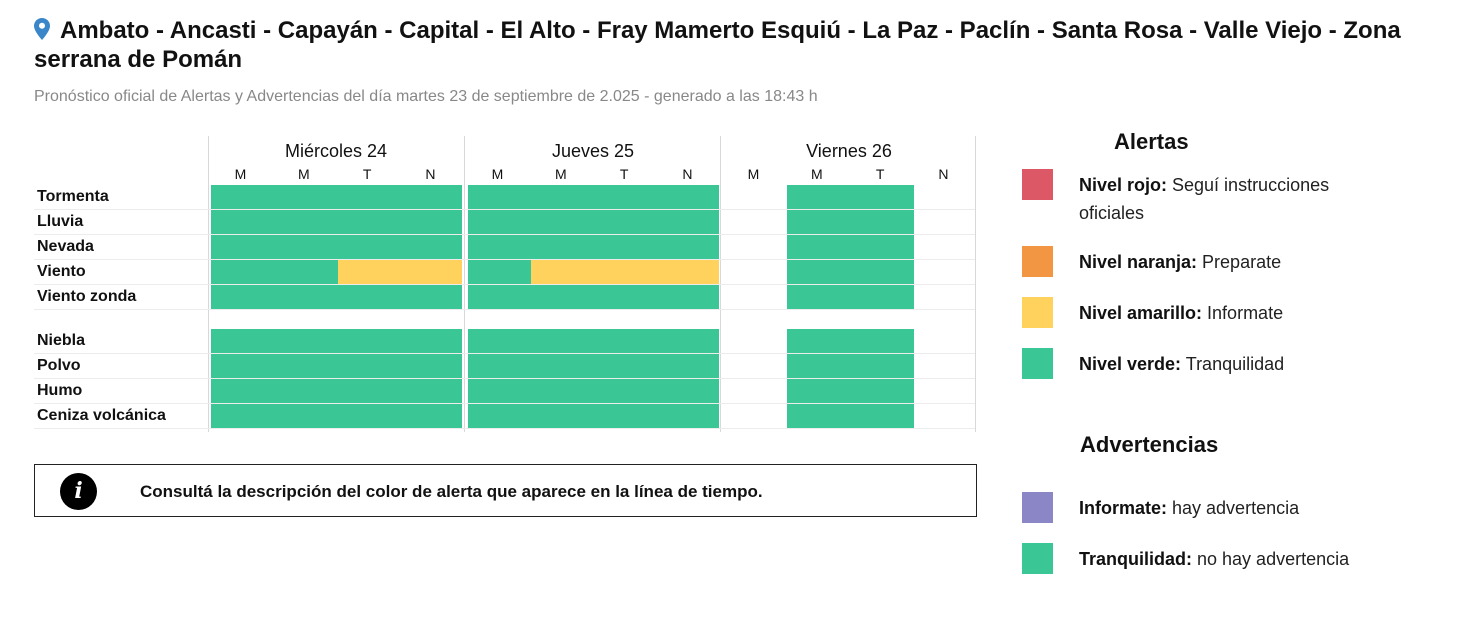 The height and width of the screenshot is (627, 1471). Describe the element at coordinates (101, 415) in the screenshot. I see `warning-row-ceniza-volcánica: Ceniza volcánica` at that location.